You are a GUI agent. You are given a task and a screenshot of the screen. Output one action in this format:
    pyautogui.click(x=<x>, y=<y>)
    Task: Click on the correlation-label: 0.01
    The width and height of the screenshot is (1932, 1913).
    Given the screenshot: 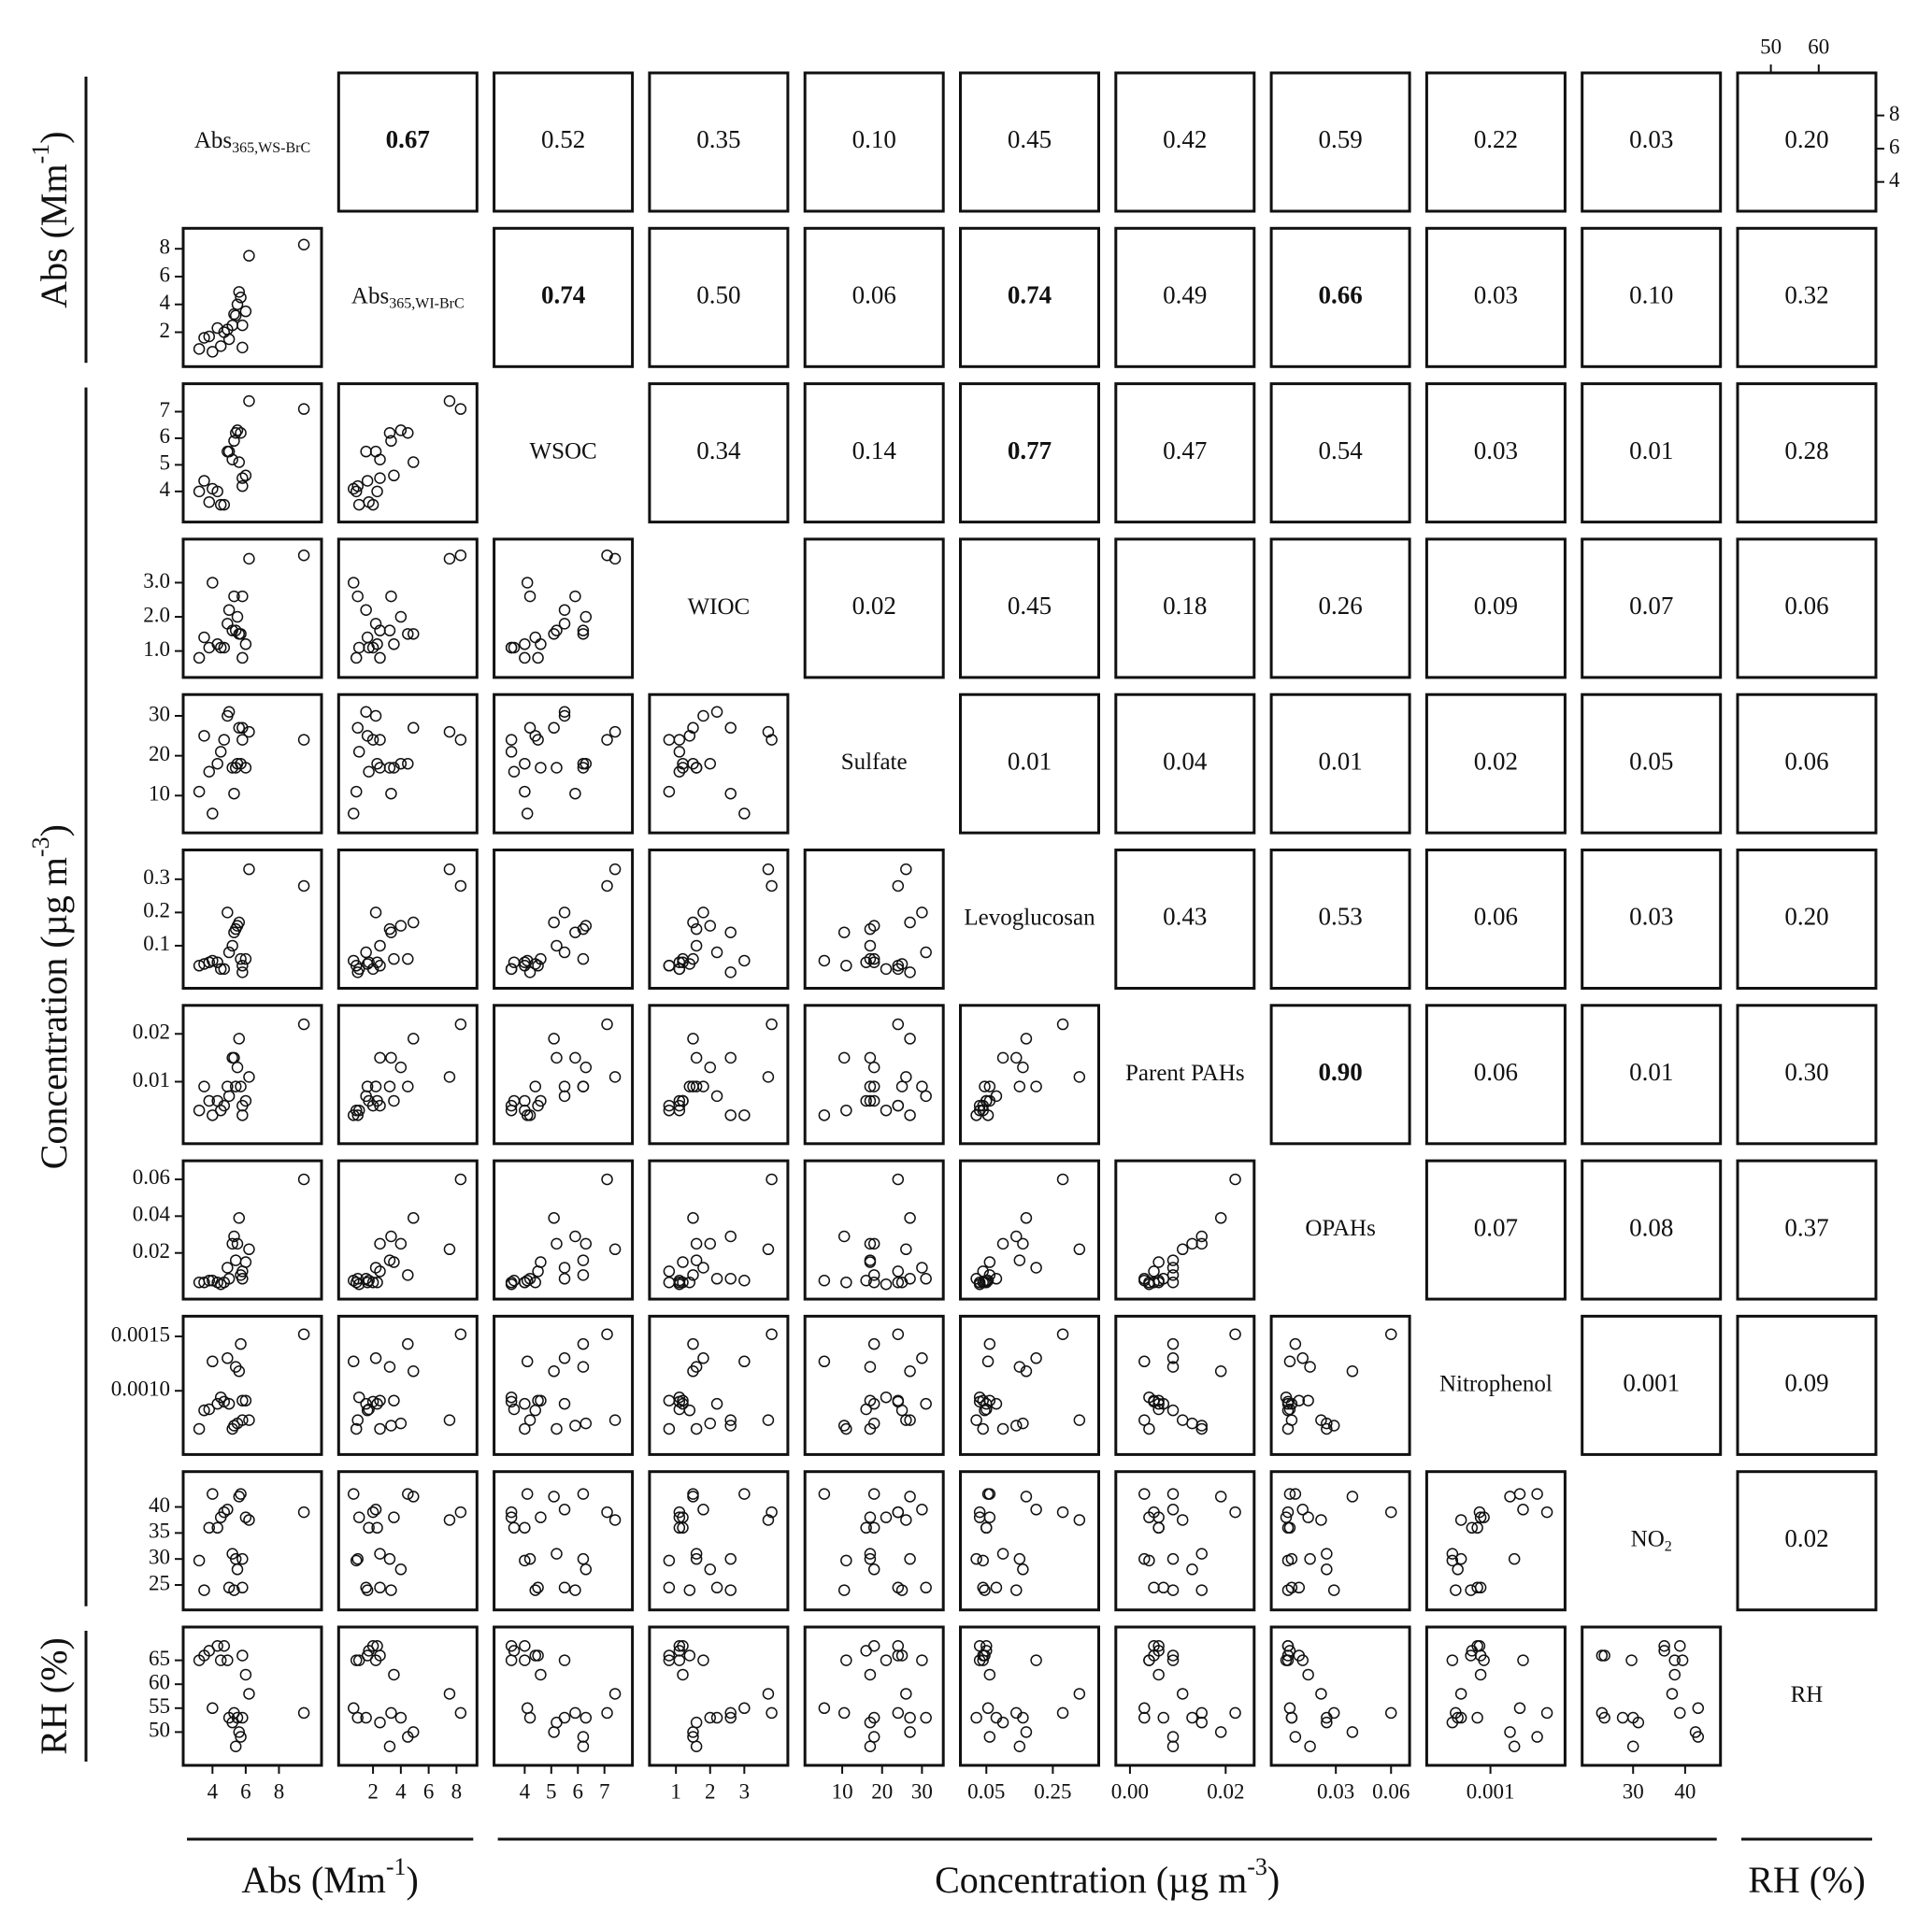 What is the action you would take?
    pyautogui.click(x=1340, y=761)
    